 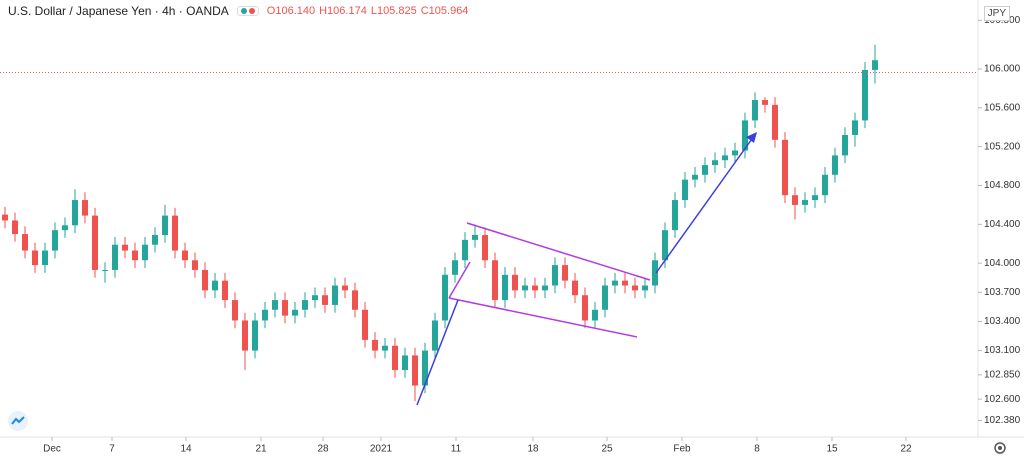 I want to click on x-tick-label: 25, so click(x=607, y=449).